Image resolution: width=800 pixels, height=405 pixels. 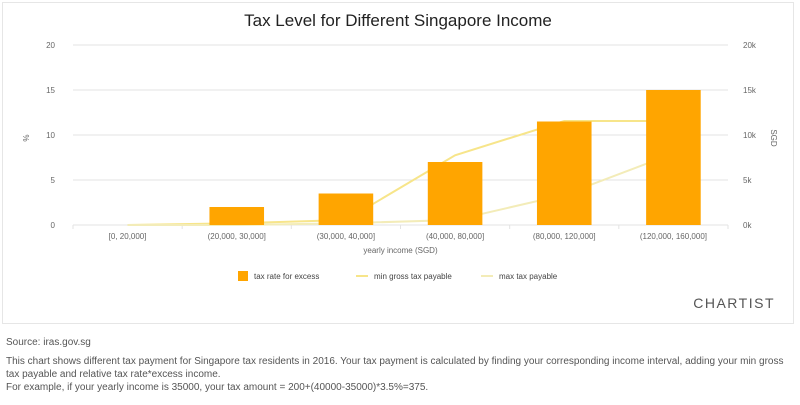 What do you see at coordinates (673, 236) in the screenshot?
I see `x-tick-label: (120,000, 160,000]` at bounding box center [673, 236].